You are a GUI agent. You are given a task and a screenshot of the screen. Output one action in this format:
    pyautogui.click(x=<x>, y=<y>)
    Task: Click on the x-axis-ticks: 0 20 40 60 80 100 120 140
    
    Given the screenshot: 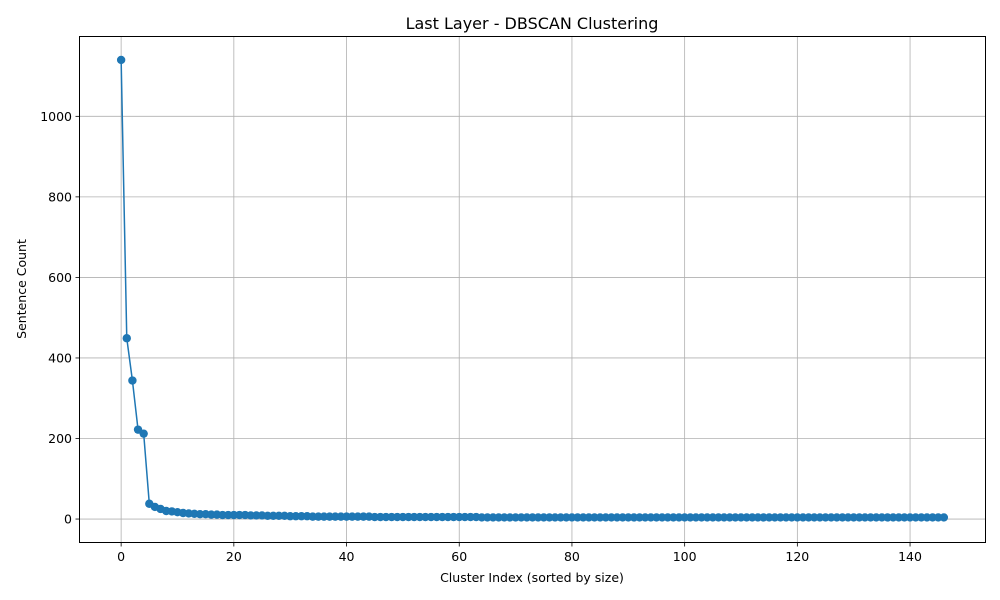 What is the action you would take?
    pyautogui.click(x=519, y=553)
    